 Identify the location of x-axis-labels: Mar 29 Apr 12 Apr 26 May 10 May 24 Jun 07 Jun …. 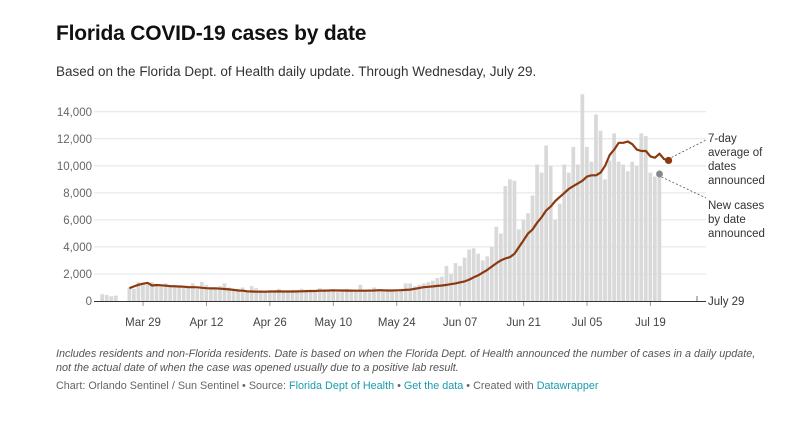
(395, 315).